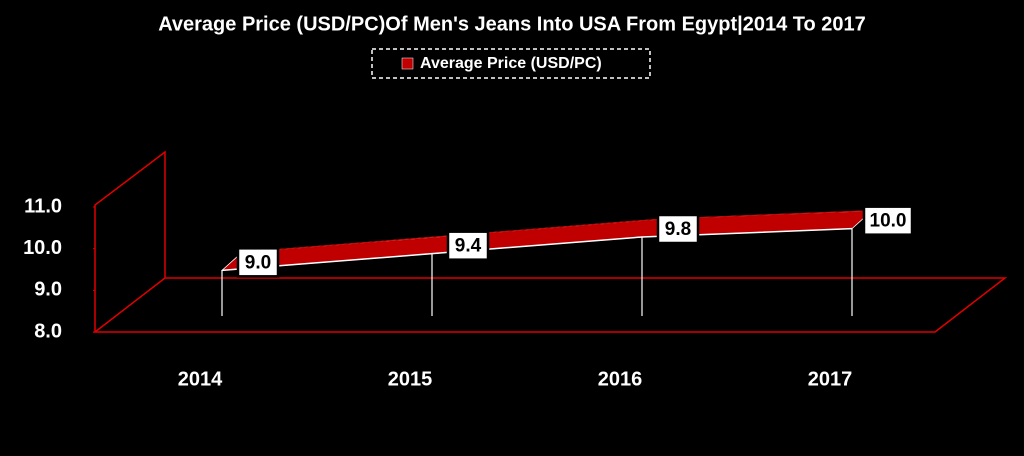  Describe the element at coordinates (557, 231) in the screenshot. I see `line-back` at that location.